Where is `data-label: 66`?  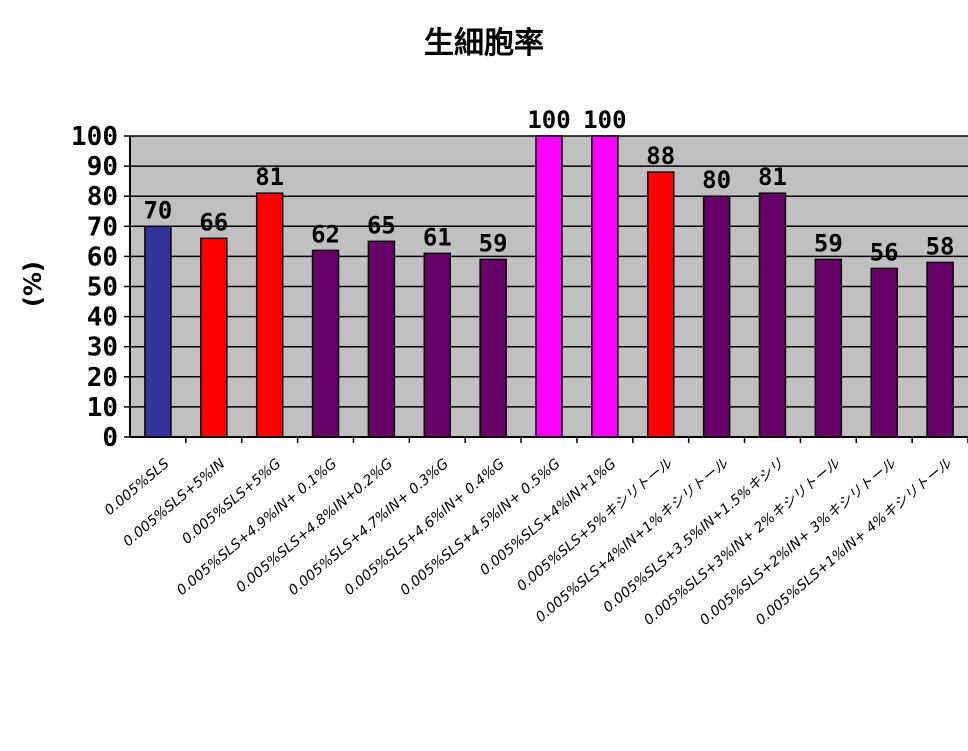
data-label: 66 is located at coordinates (213, 222).